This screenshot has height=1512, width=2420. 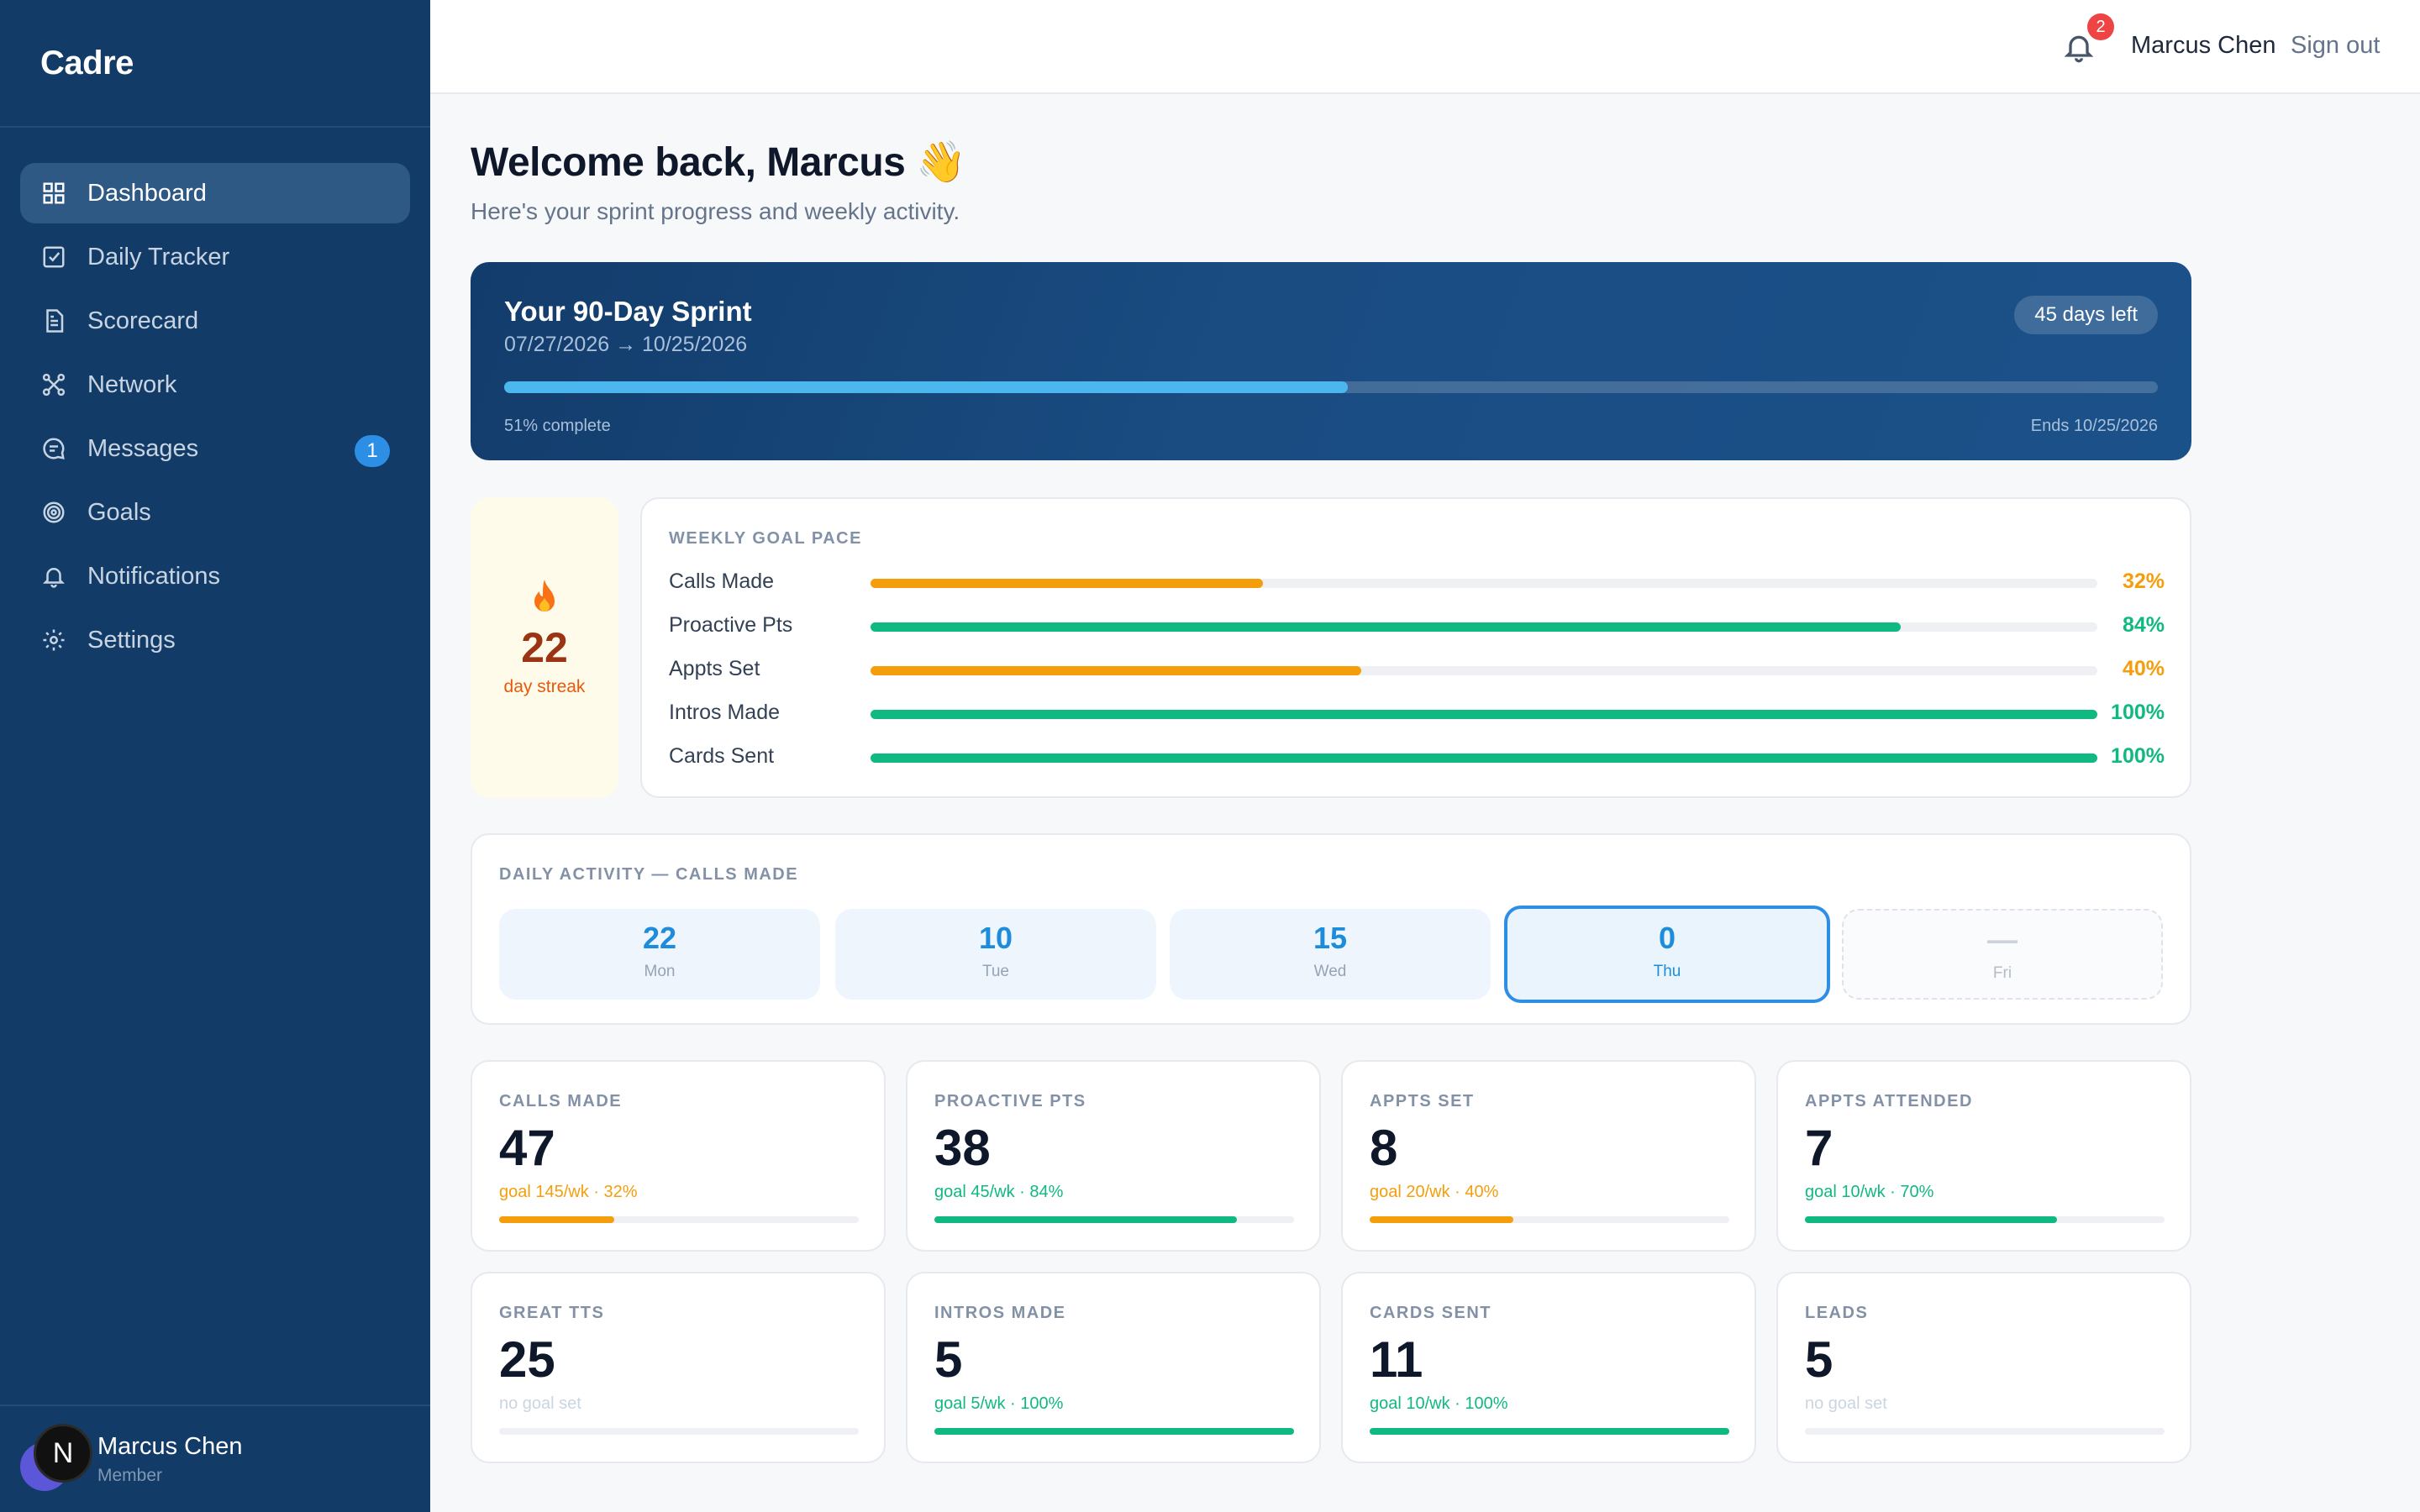 What do you see at coordinates (215, 193) in the screenshot?
I see `sidebar-item-dashboard: Dashboard` at bounding box center [215, 193].